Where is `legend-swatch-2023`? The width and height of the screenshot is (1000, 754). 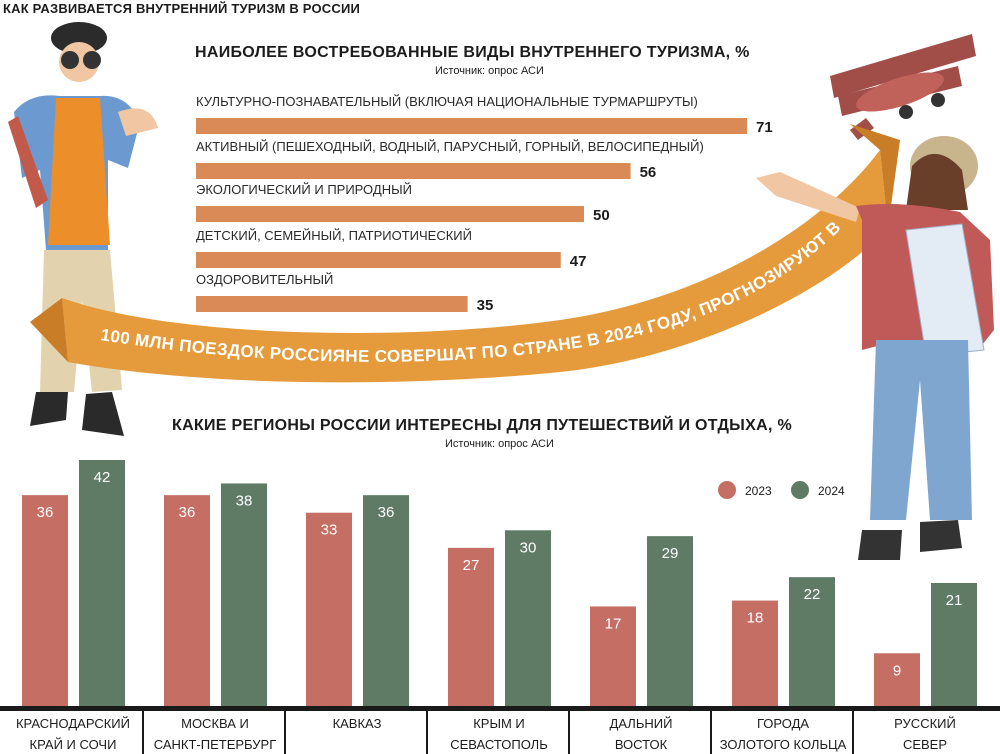
legend-swatch-2023 is located at coordinates (727, 490).